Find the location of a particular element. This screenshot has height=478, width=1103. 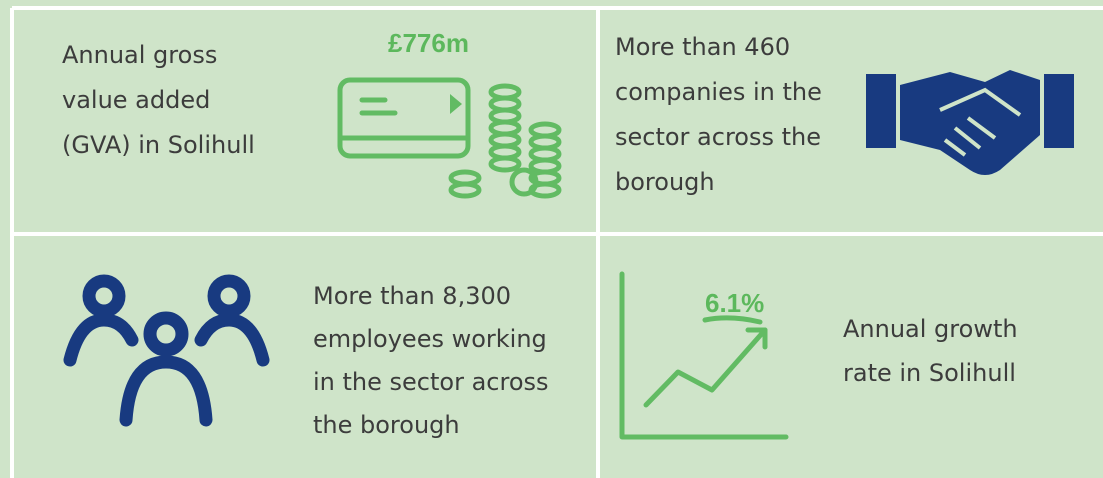

panel-text: Annual gross is located at coordinates (139, 55).